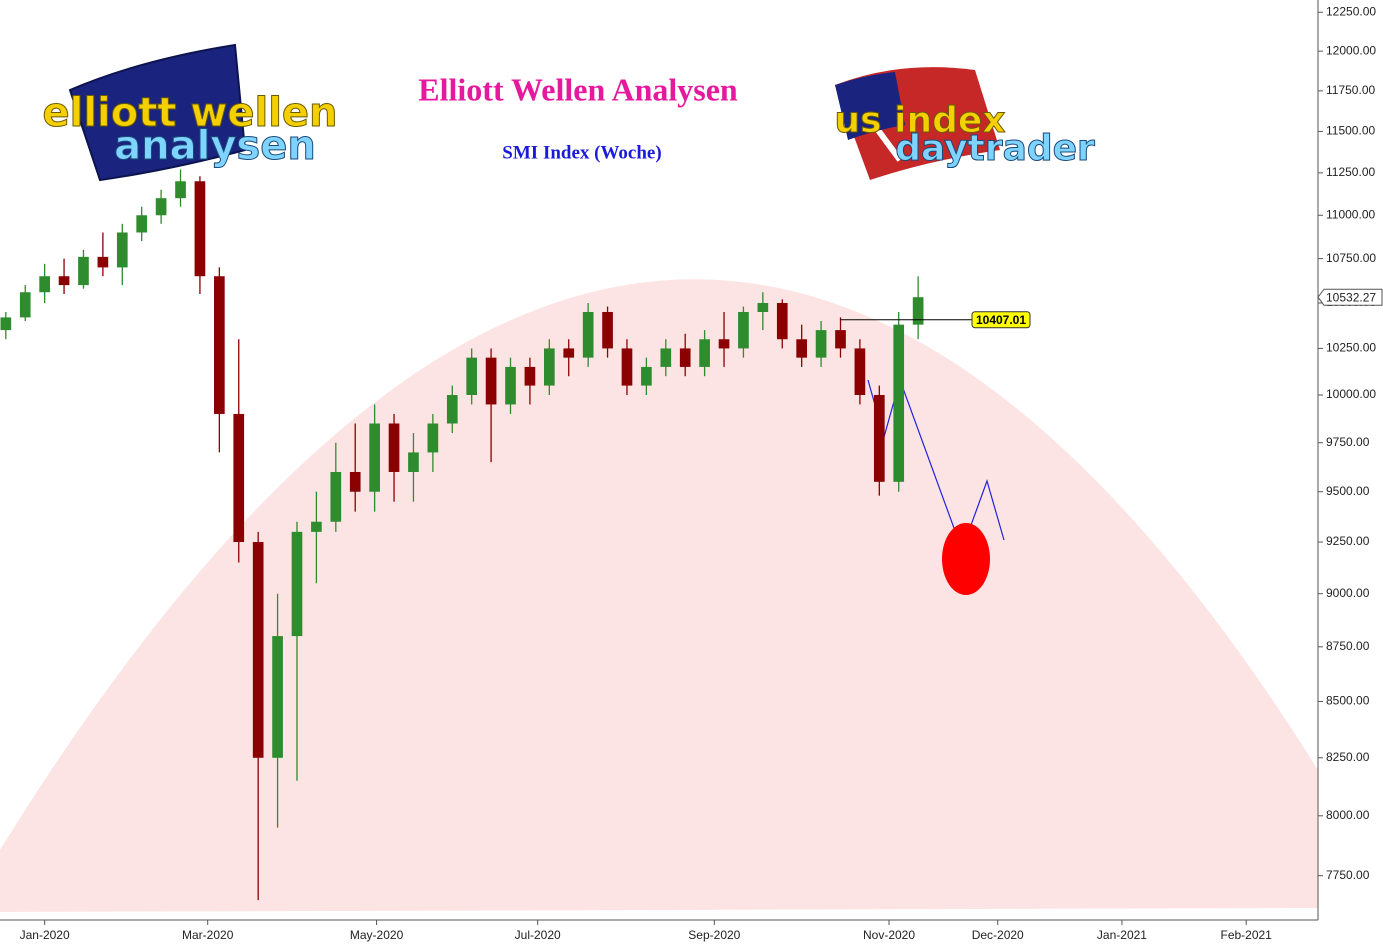 This screenshot has height=950, width=1383. What do you see at coordinates (1348, 593) in the screenshot?
I see `y-tick-label: 9000.00` at bounding box center [1348, 593].